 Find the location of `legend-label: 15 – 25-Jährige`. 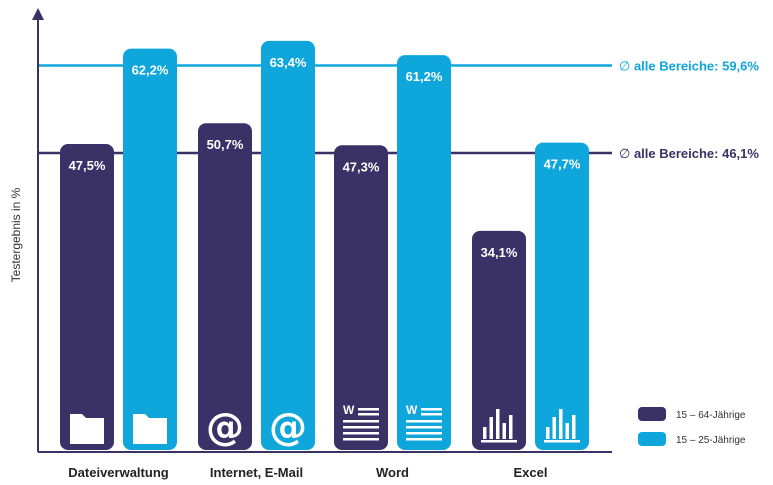

legend-label: 15 – 25-Jährige is located at coordinates (711, 440).